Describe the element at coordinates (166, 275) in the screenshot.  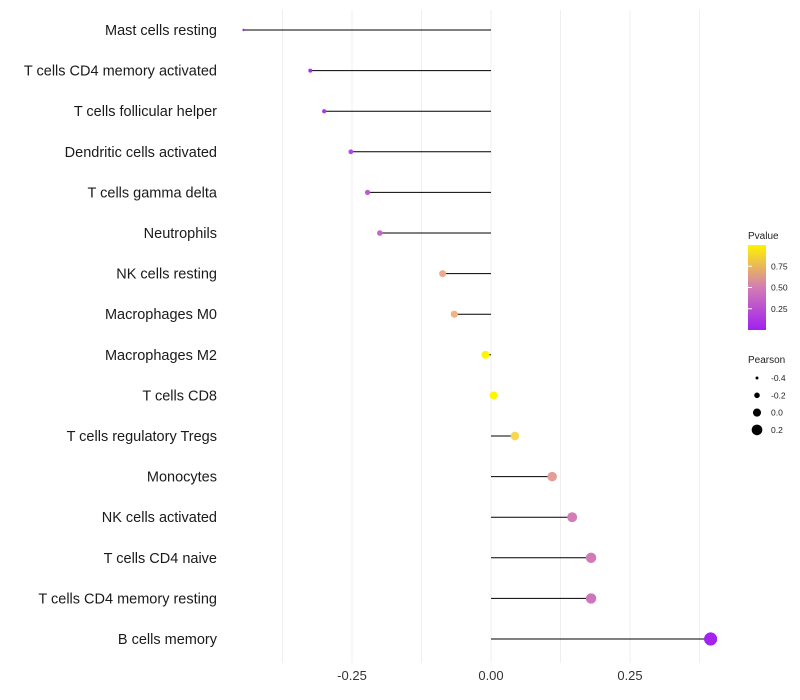
I see `category-label: NK cells resting` at that location.